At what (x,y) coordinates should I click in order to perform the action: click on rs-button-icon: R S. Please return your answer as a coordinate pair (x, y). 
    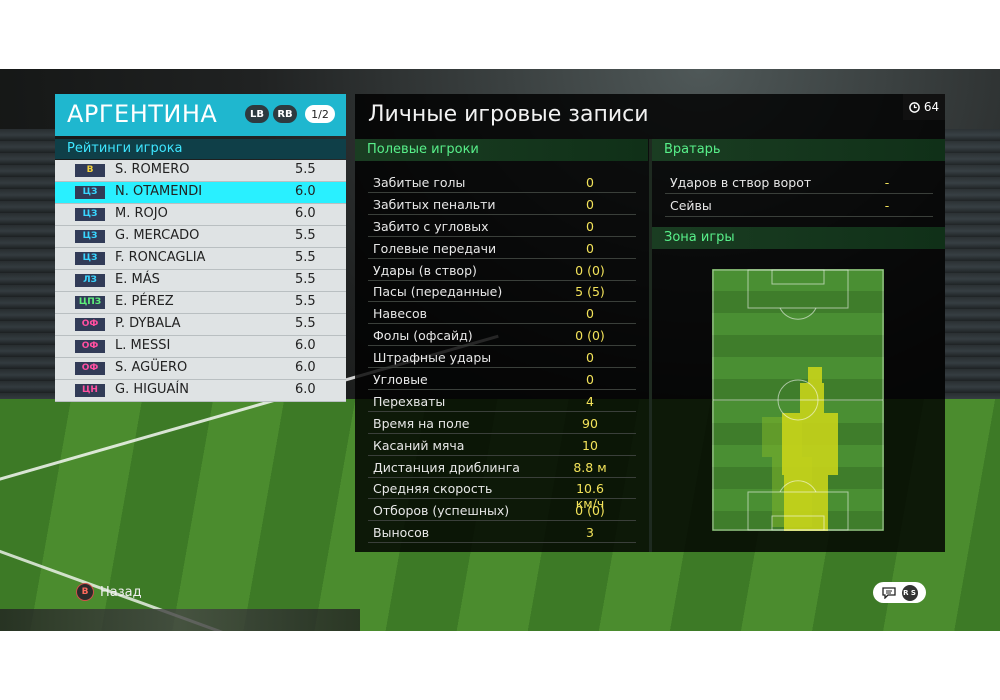
    Looking at the image, I should click on (909, 592).